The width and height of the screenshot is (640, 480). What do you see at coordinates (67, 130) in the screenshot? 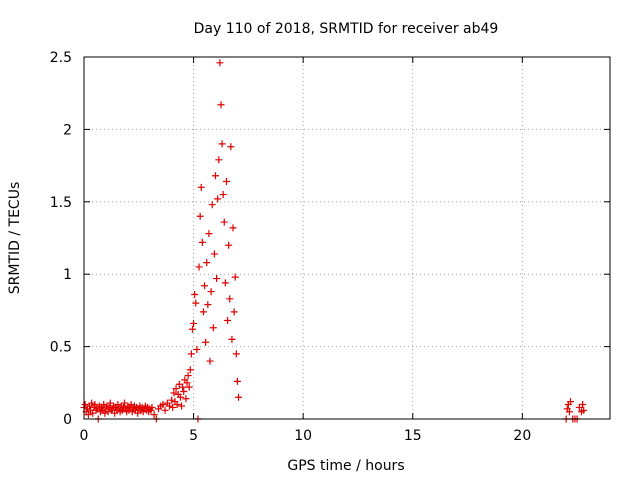
I see `y-tick-label: 2` at bounding box center [67, 130].